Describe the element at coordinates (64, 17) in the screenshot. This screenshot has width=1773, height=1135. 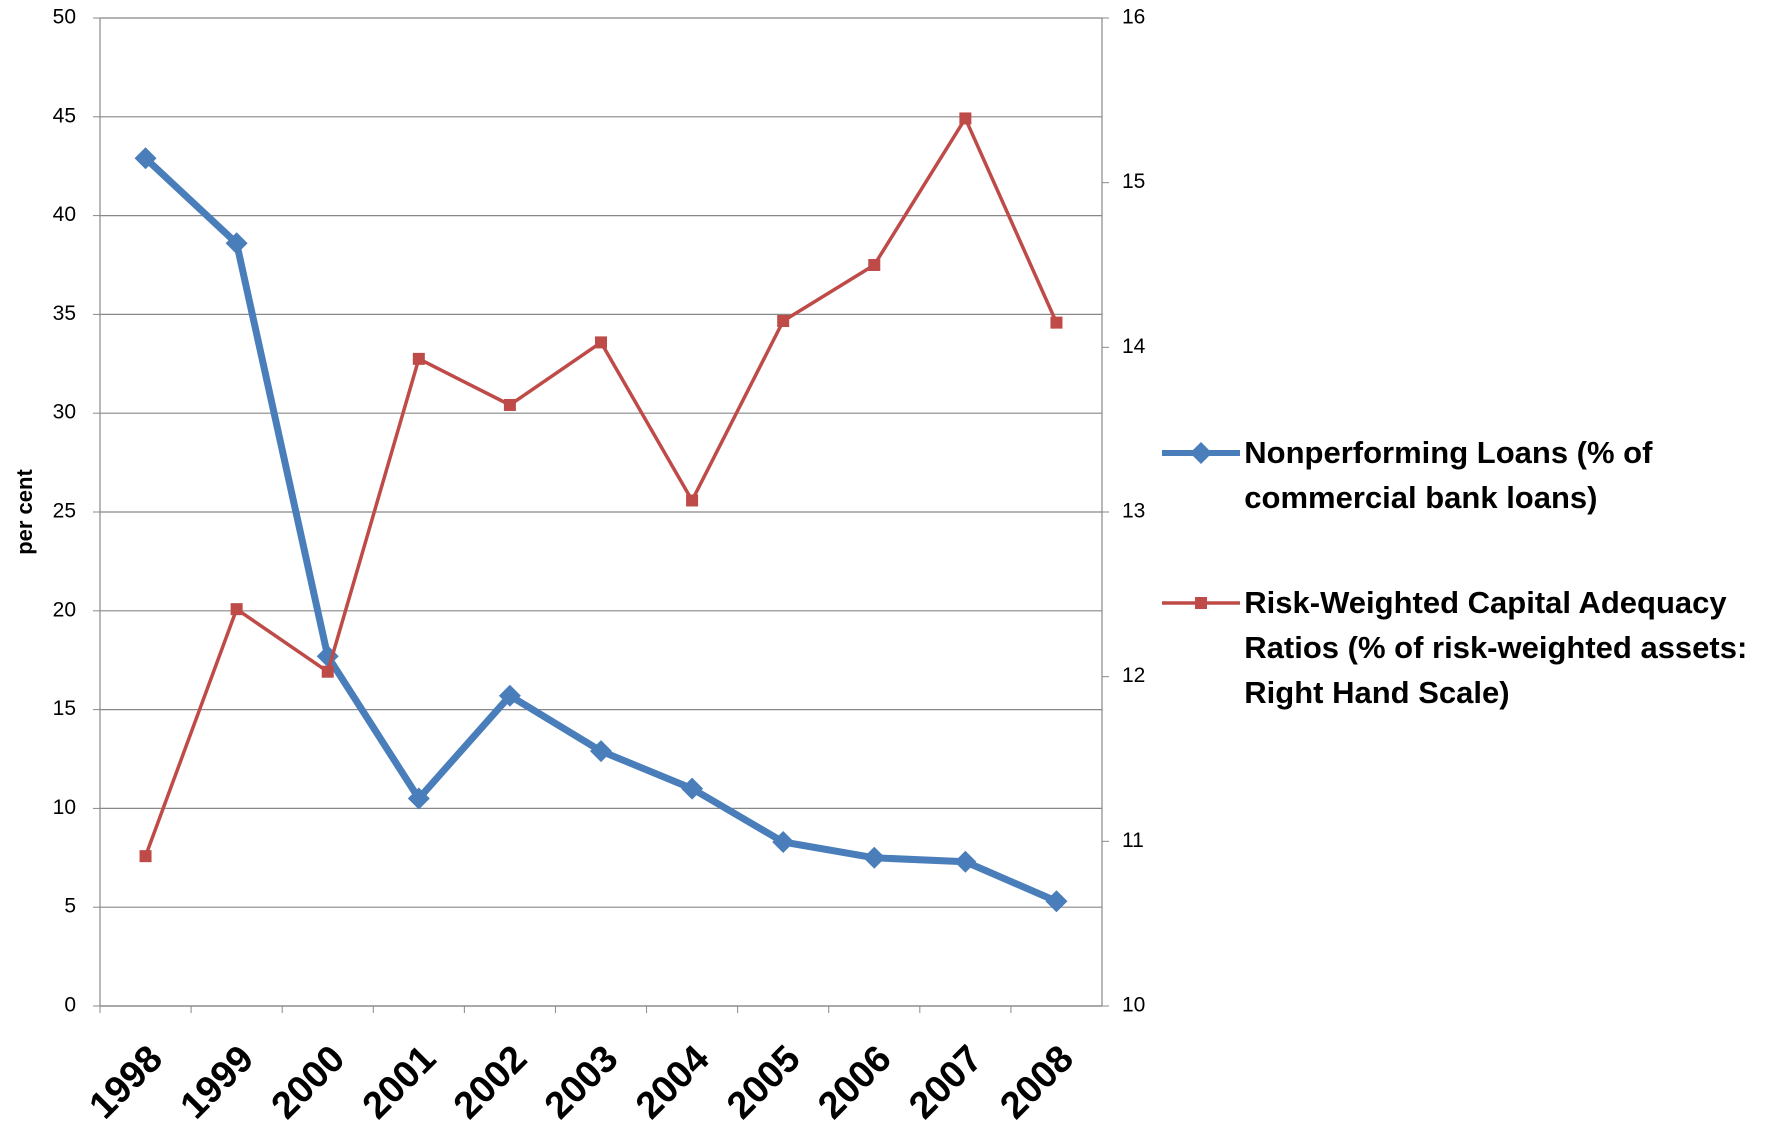
I see `y-tick-label: 50` at that location.